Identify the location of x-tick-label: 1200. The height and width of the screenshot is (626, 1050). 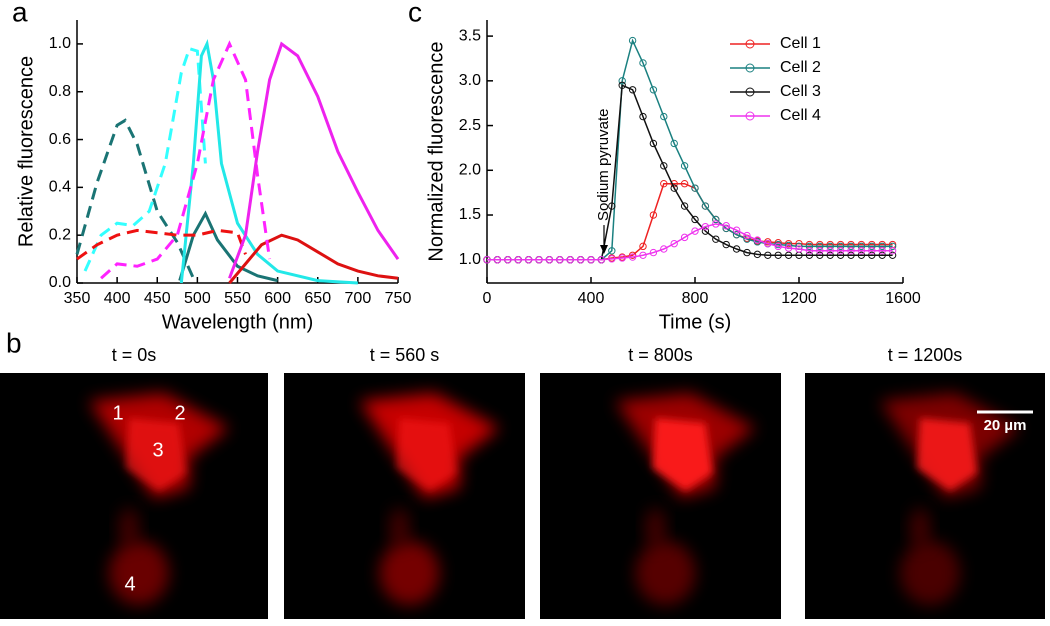
(799, 298).